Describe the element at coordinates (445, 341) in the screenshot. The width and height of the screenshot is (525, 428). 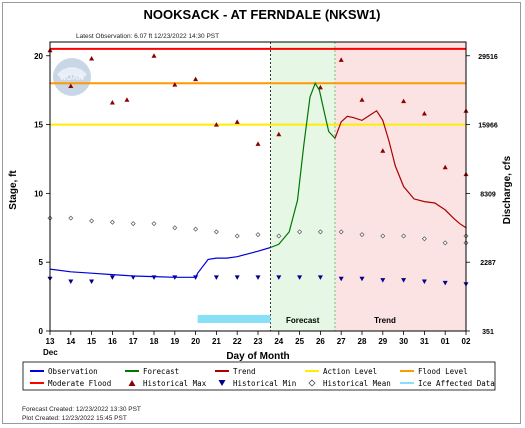
I see `x-tick-label-19: 01` at that location.